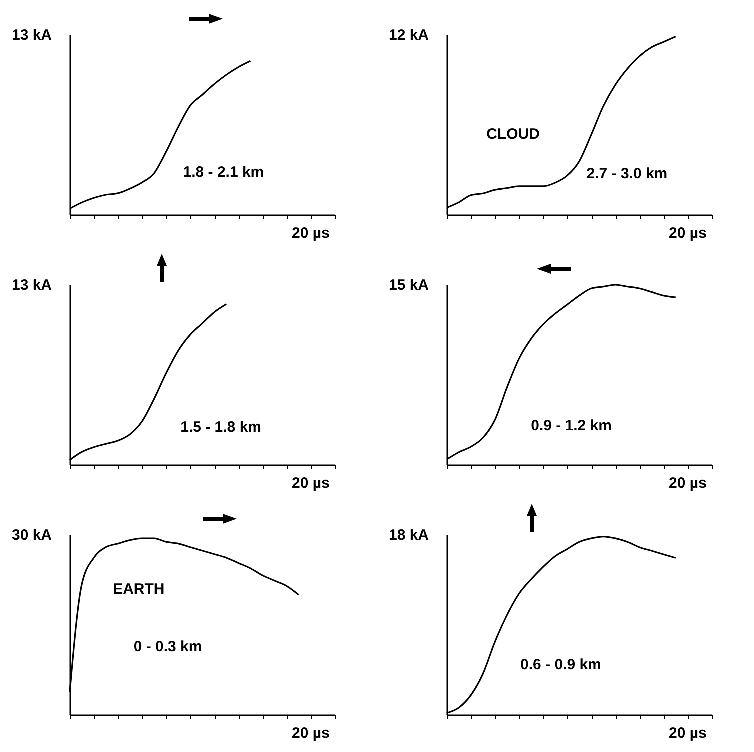 The width and height of the screenshot is (754, 752). What do you see at coordinates (168, 647) in the screenshot?
I see `annotation: 0 - 0.3 km` at bounding box center [168, 647].